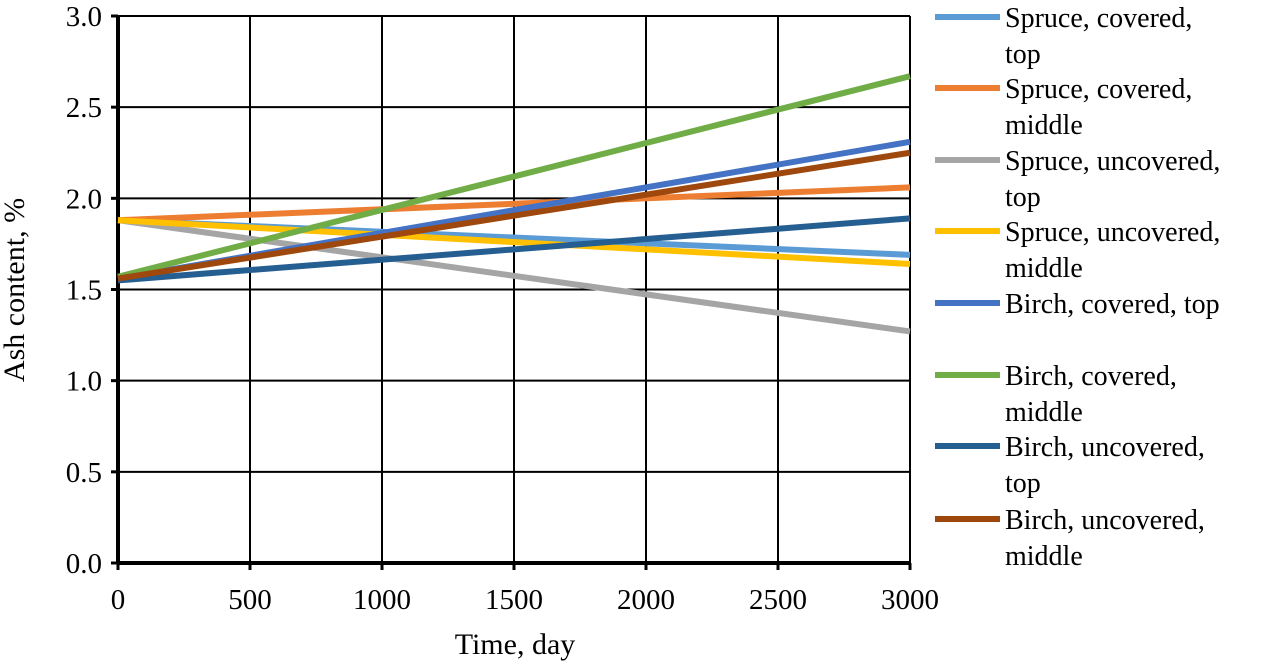 This screenshot has height=665, width=1280. I want to click on legend-item: Birch, uncovered, top, so click(1070, 465).